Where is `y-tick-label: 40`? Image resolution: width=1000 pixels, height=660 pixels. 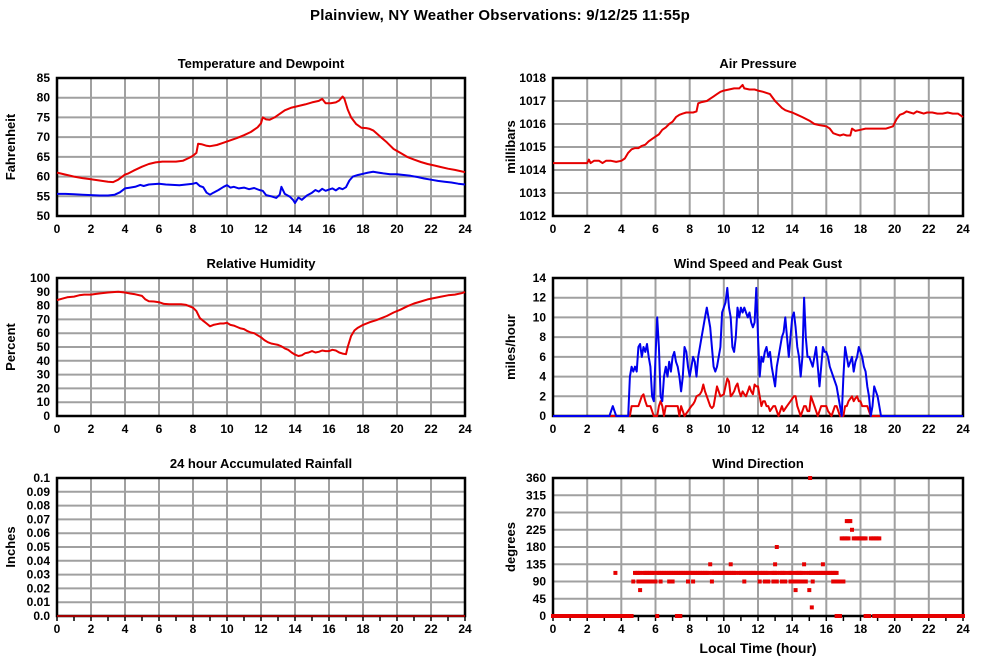 y-tick-label: 40 is located at coordinates (44, 361).